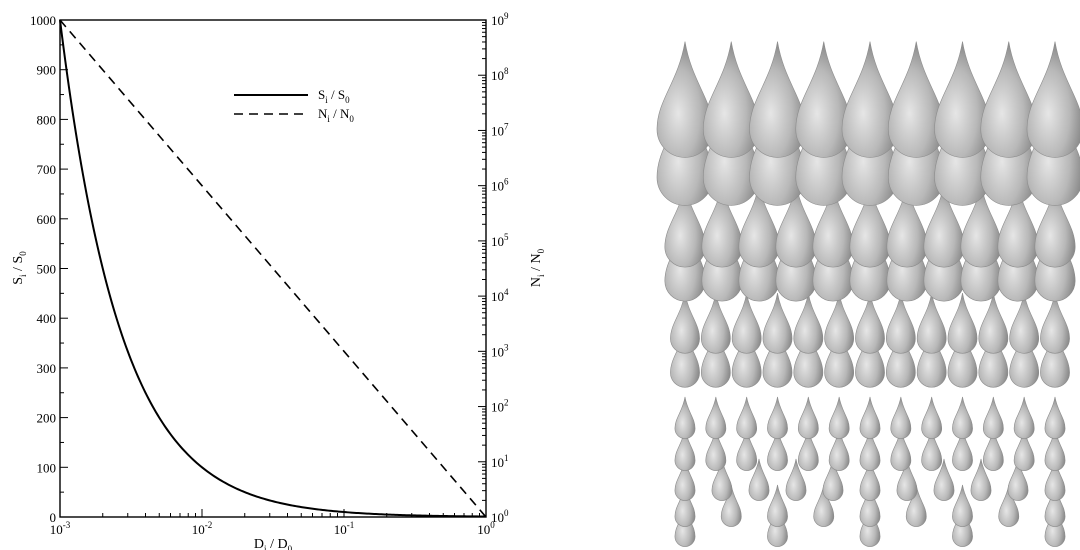 This screenshot has width=1080, height=550. Describe the element at coordinates (273, 543) in the screenshot. I see `x-axis-title: Di / D0` at that location.